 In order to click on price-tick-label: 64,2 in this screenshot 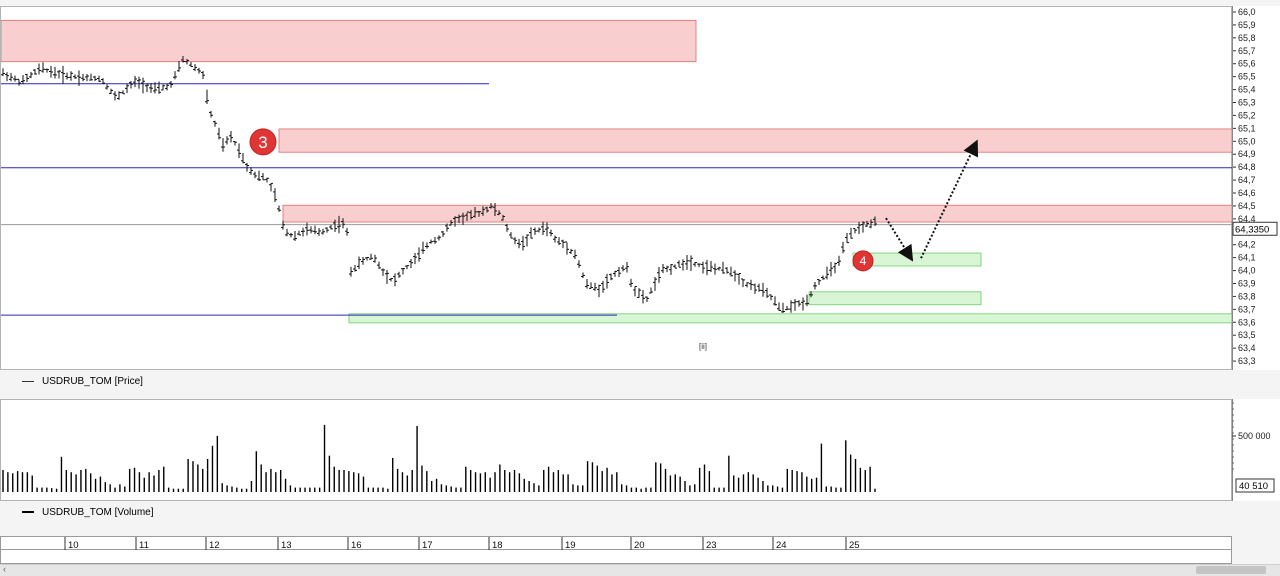, I will do `click(1247, 245)`.